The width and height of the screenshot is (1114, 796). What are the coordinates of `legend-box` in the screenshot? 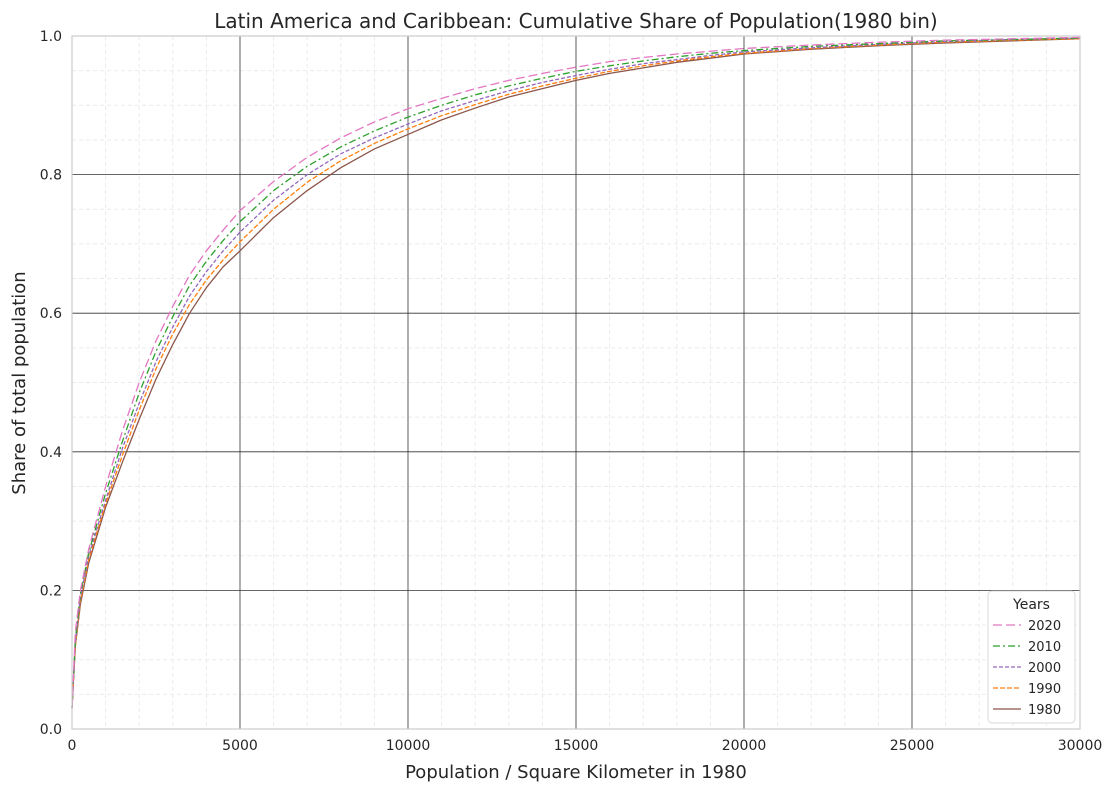 It's located at (1031, 657).